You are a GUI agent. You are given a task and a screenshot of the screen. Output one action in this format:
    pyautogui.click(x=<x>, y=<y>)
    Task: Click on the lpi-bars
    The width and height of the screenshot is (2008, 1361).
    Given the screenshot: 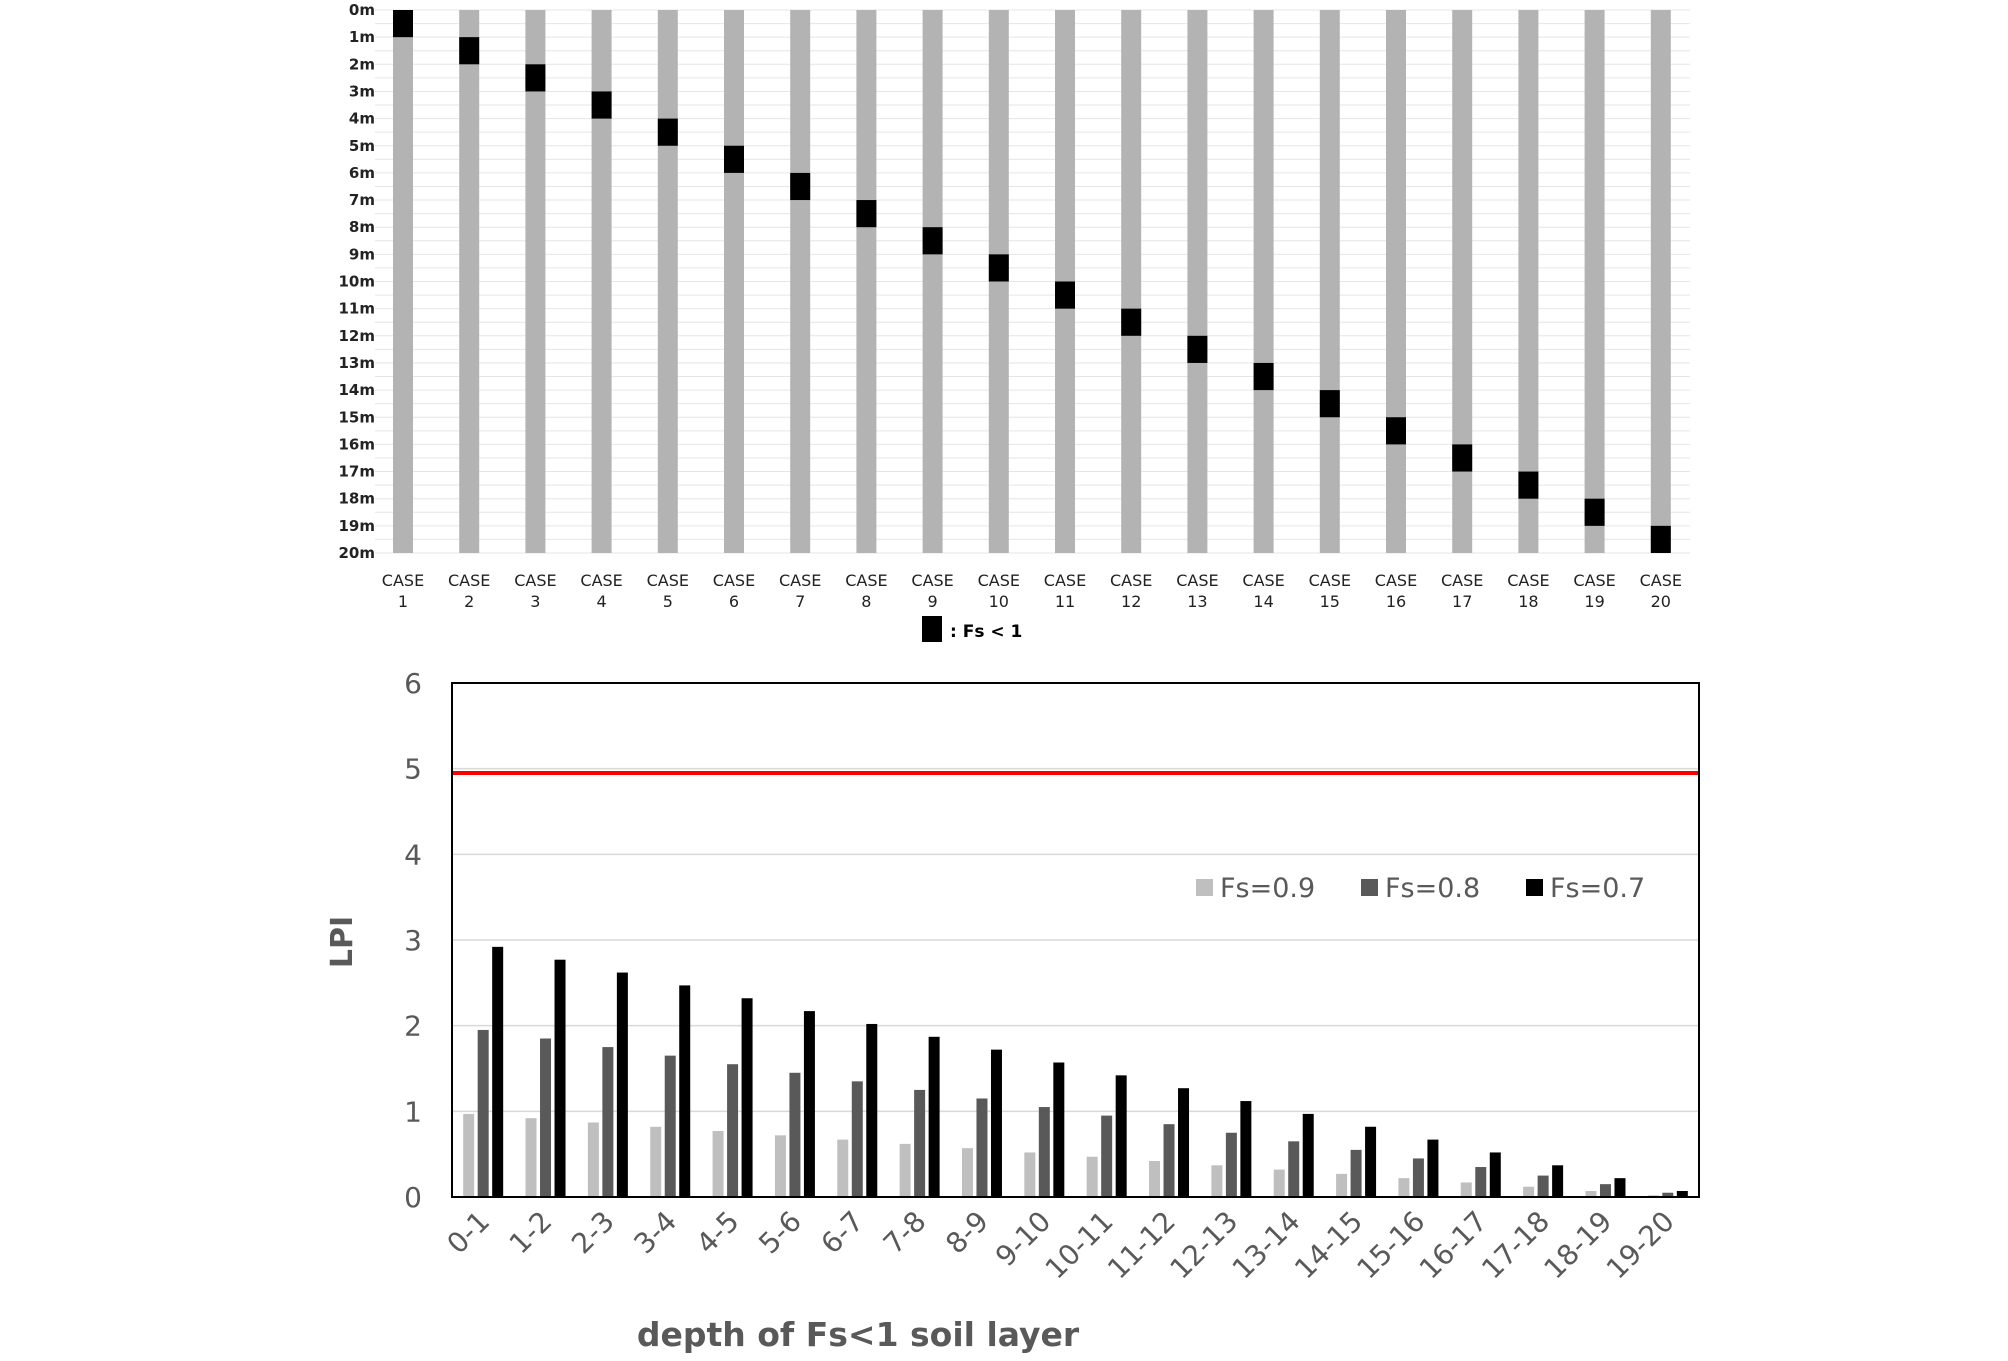 What is the action you would take?
    pyautogui.click(x=1075, y=1071)
    